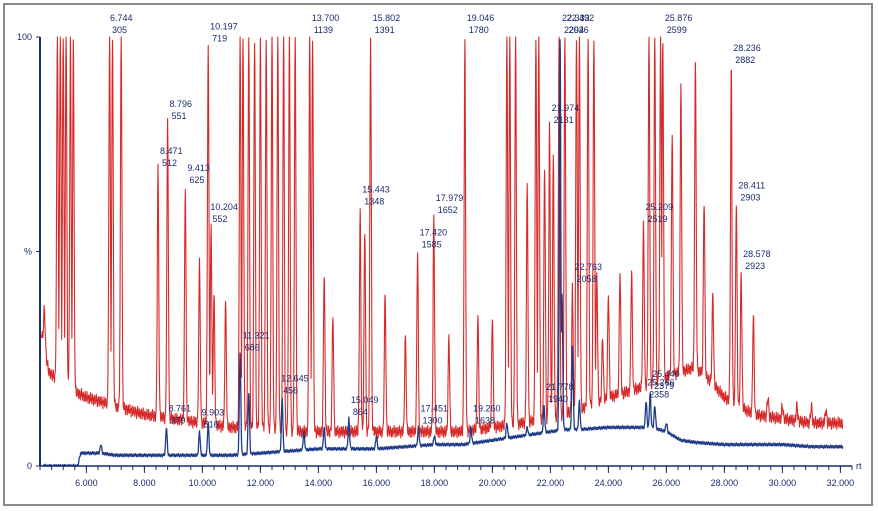  What do you see at coordinates (177, 420) in the screenshot?
I see `peak-label-area: 379` at bounding box center [177, 420].